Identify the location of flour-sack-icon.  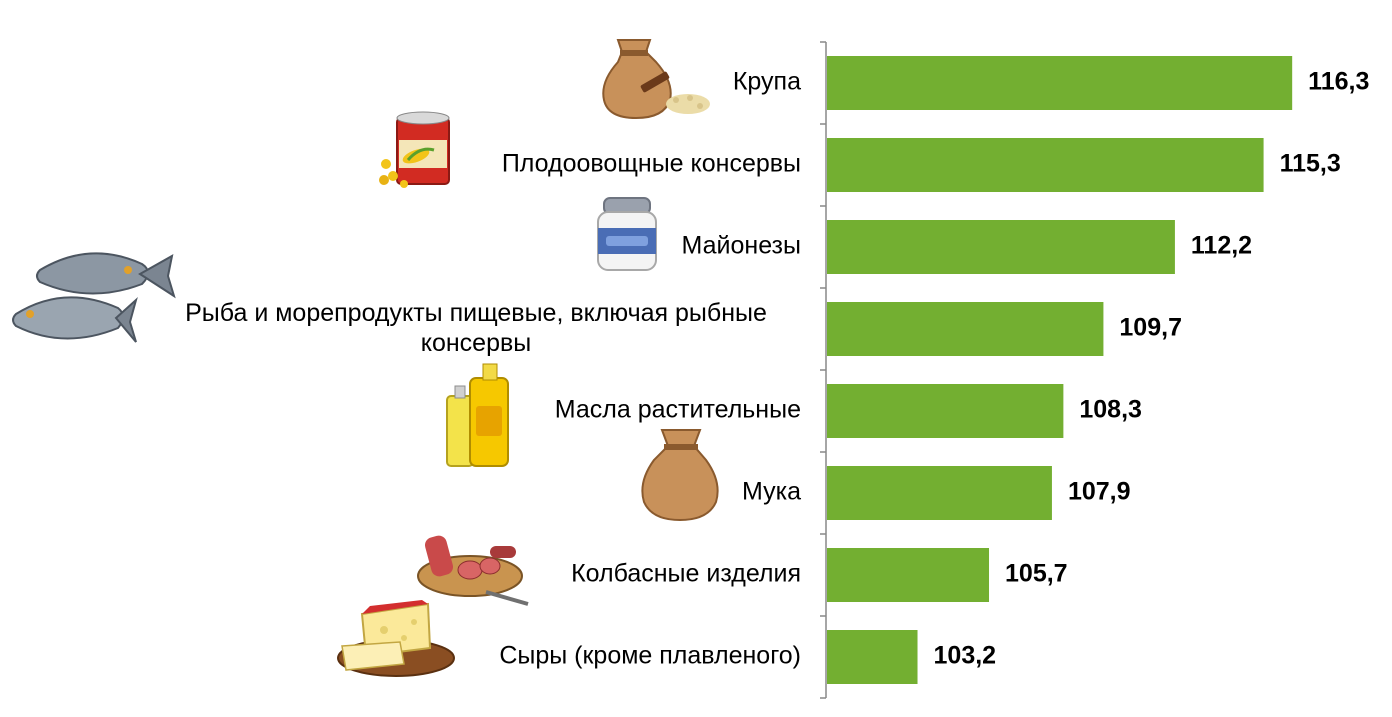
(680, 475).